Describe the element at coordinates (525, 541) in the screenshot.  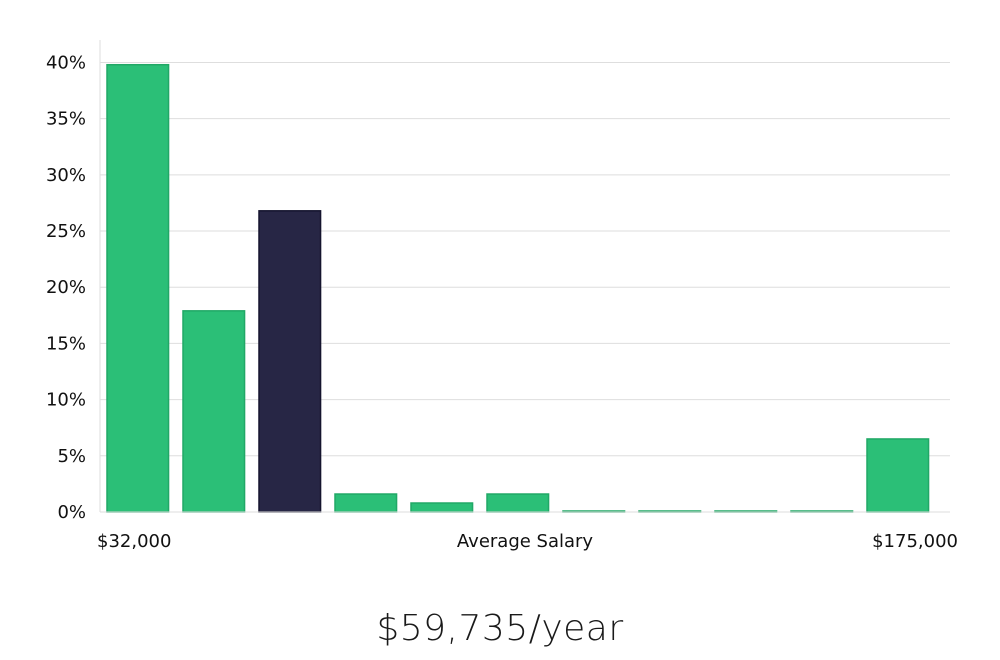
I see `x-axis-title: Average Salary` at that location.